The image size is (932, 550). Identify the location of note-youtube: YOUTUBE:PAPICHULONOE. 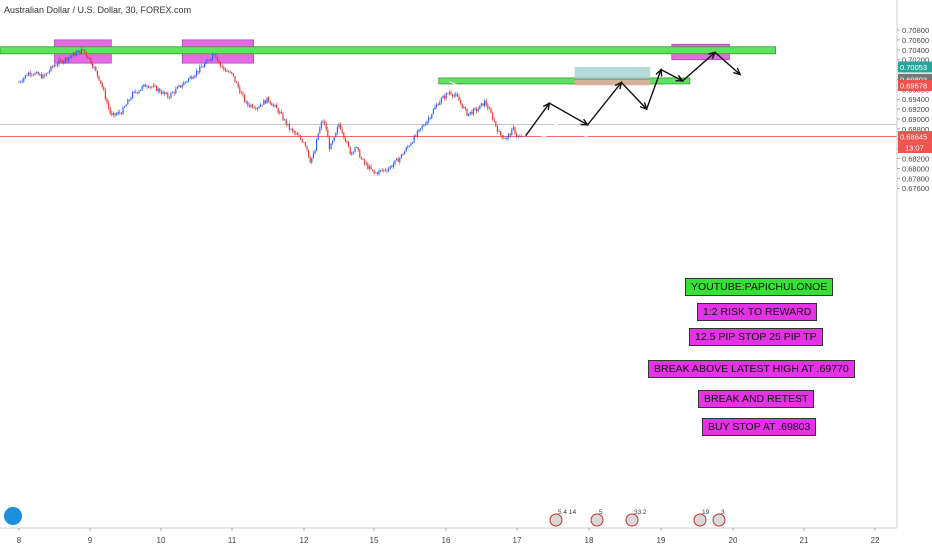
(759, 287).